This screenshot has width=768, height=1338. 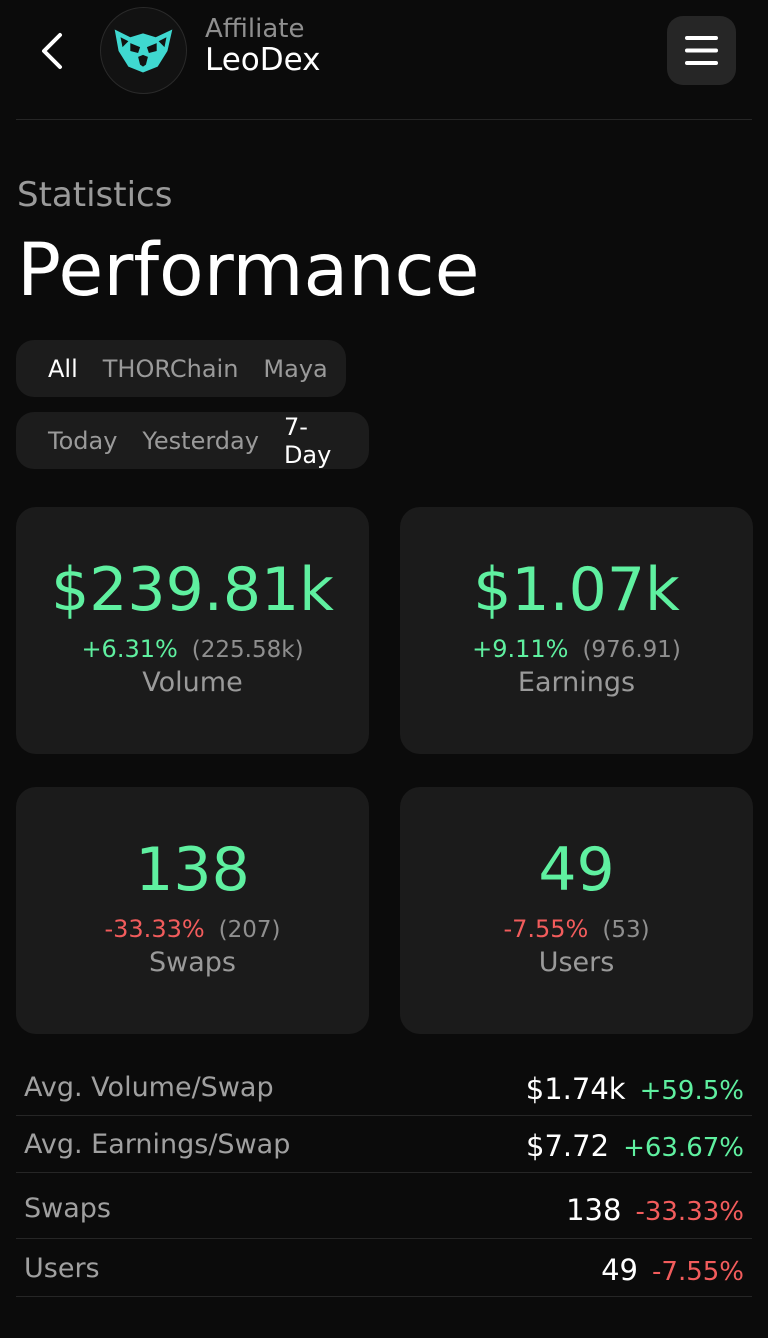 I want to click on hamburger-menu-icon, so click(x=701, y=50).